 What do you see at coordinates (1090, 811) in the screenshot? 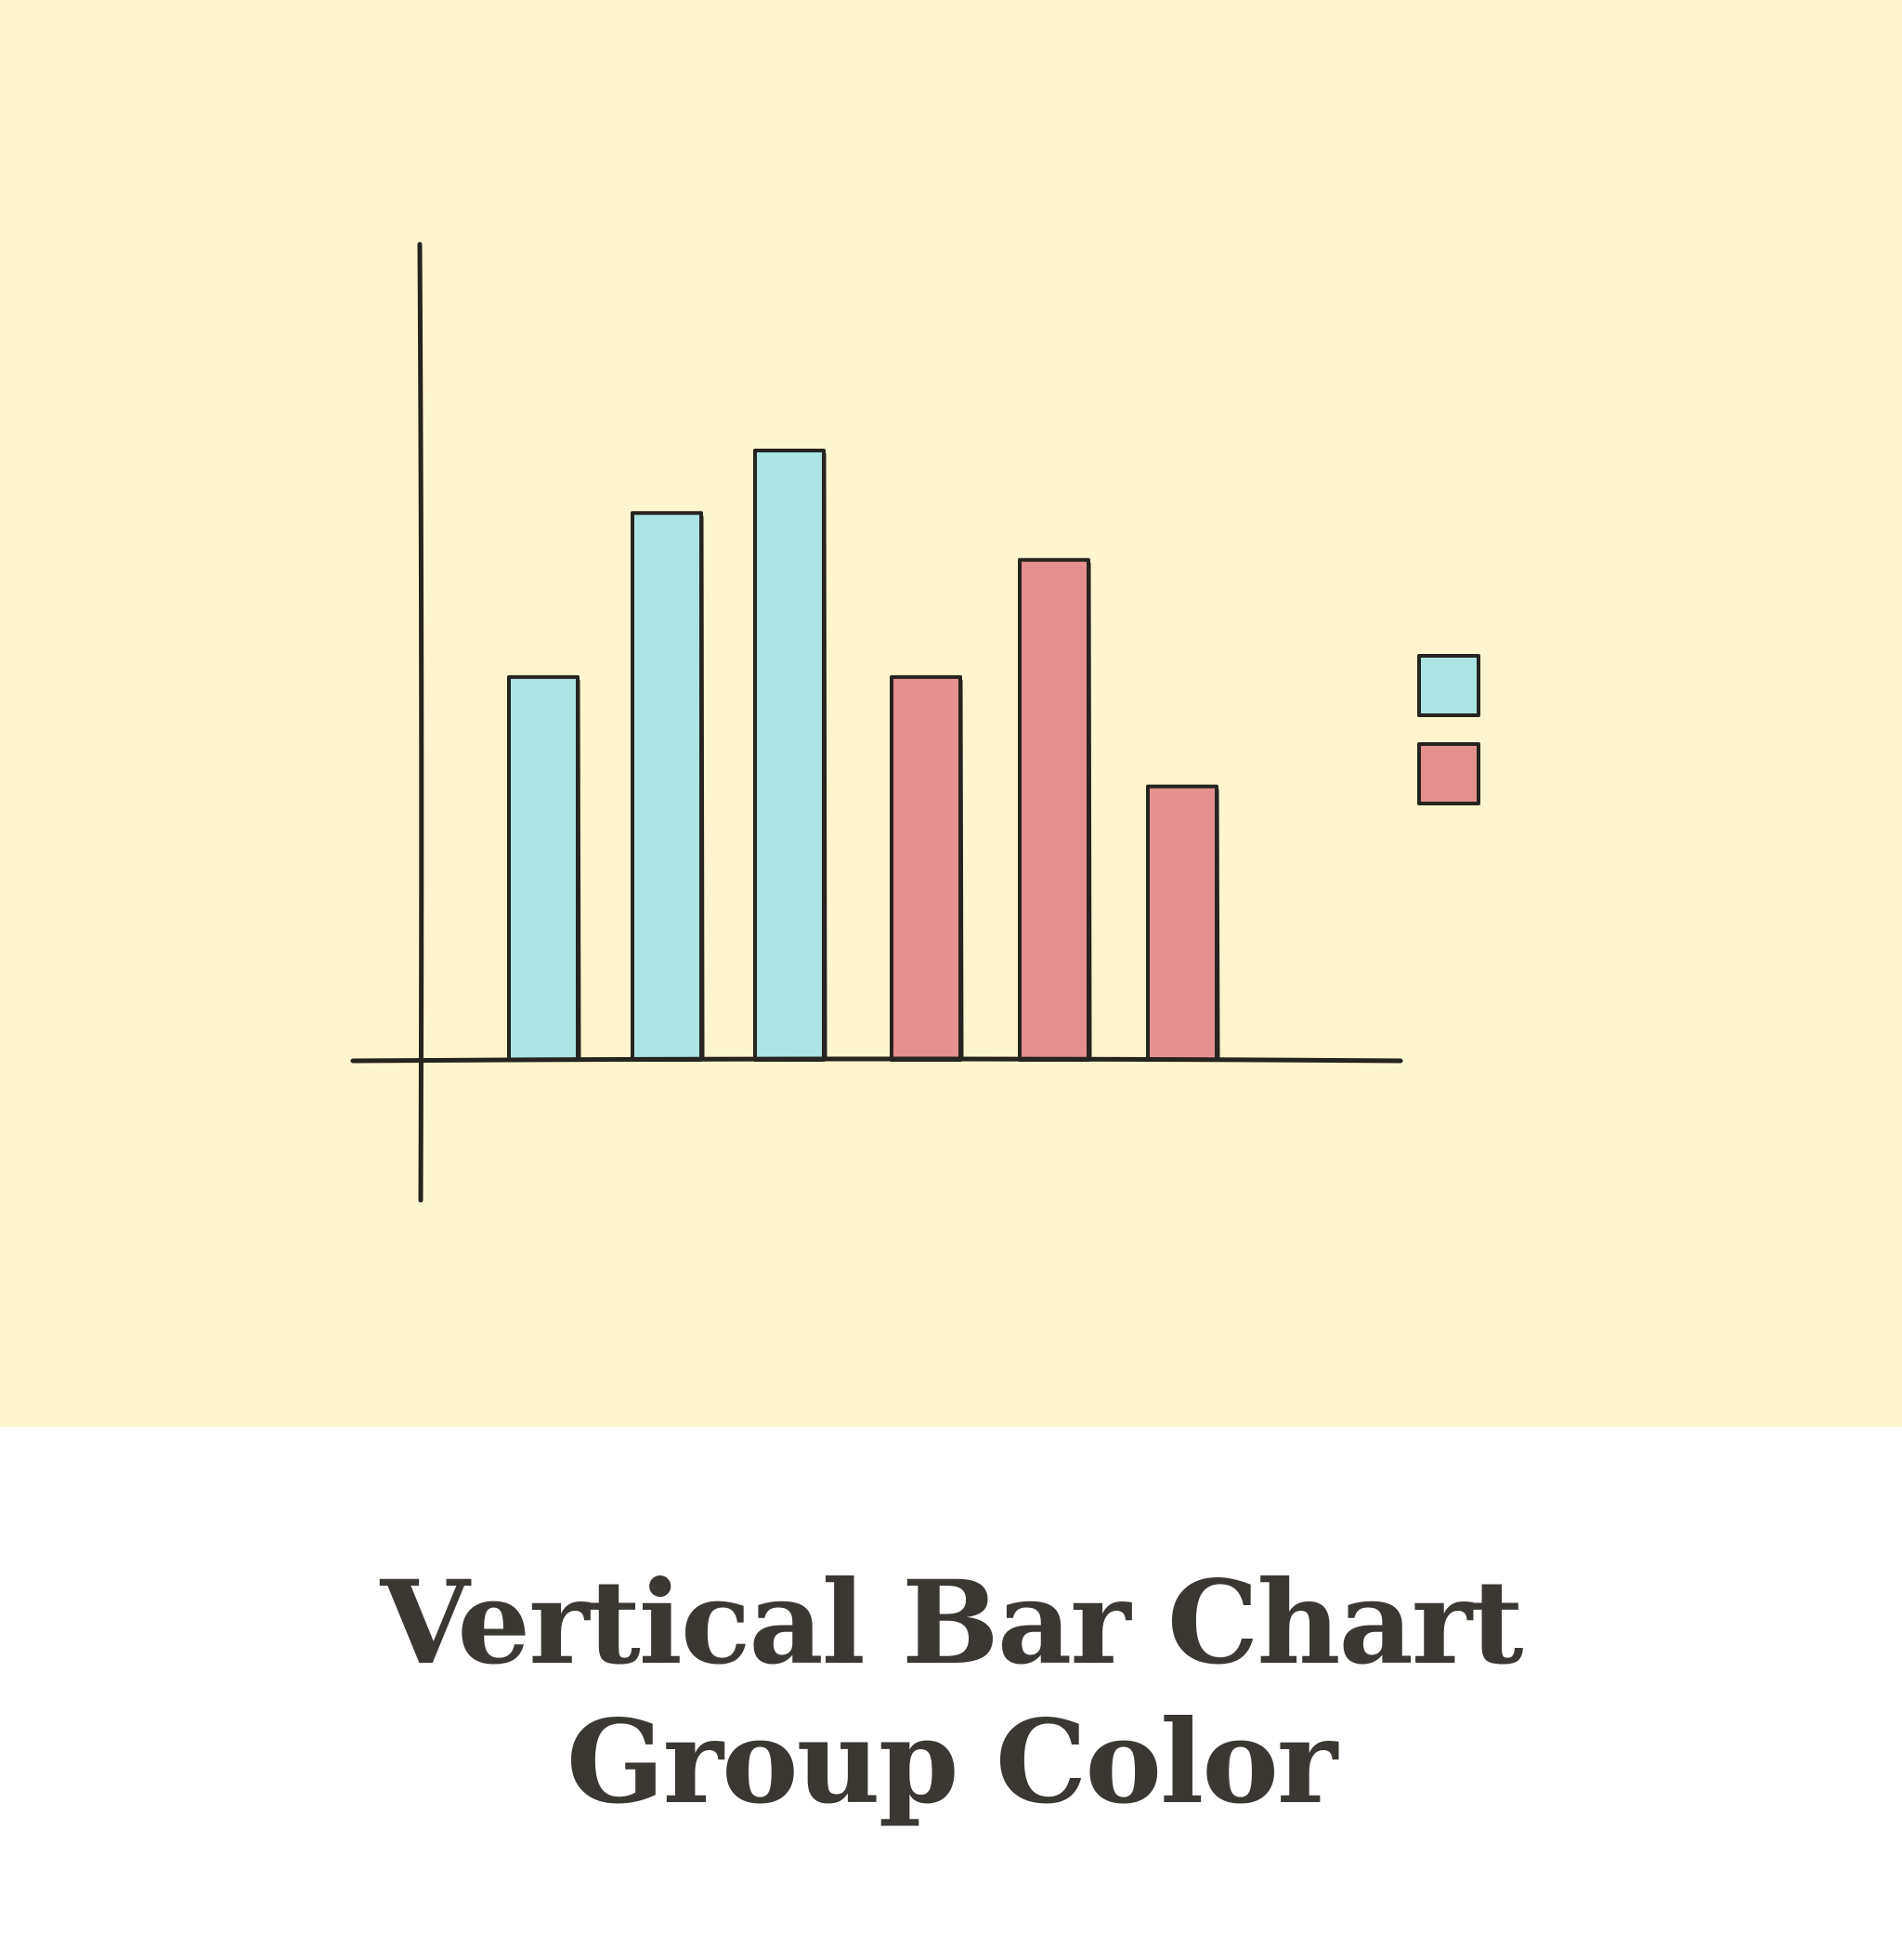
I see `bar-5-edge` at bounding box center [1090, 811].